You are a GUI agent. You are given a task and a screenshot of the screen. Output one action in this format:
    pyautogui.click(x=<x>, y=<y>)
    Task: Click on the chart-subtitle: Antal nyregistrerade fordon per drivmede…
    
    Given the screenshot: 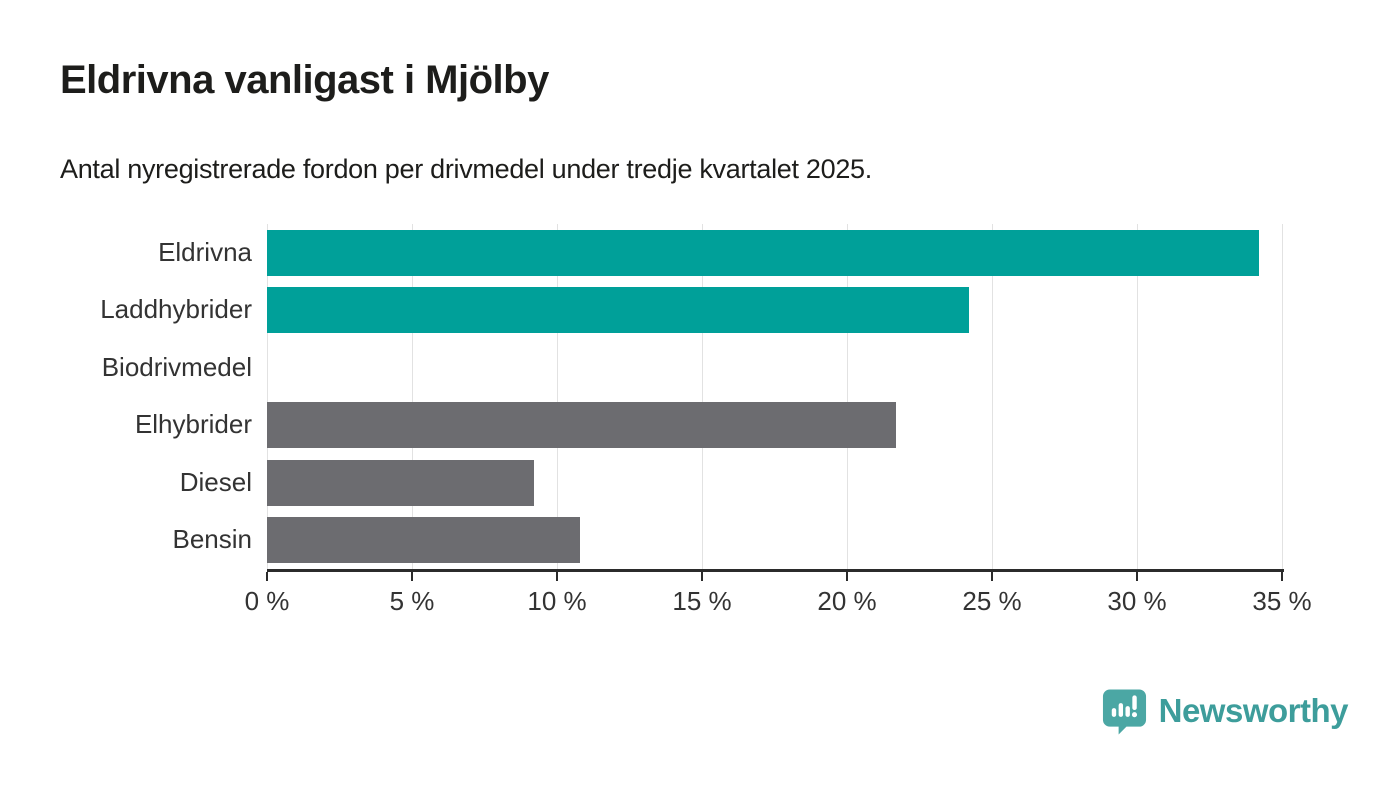 What is the action you would take?
    pyautogui.click(x=466, y=169)
    